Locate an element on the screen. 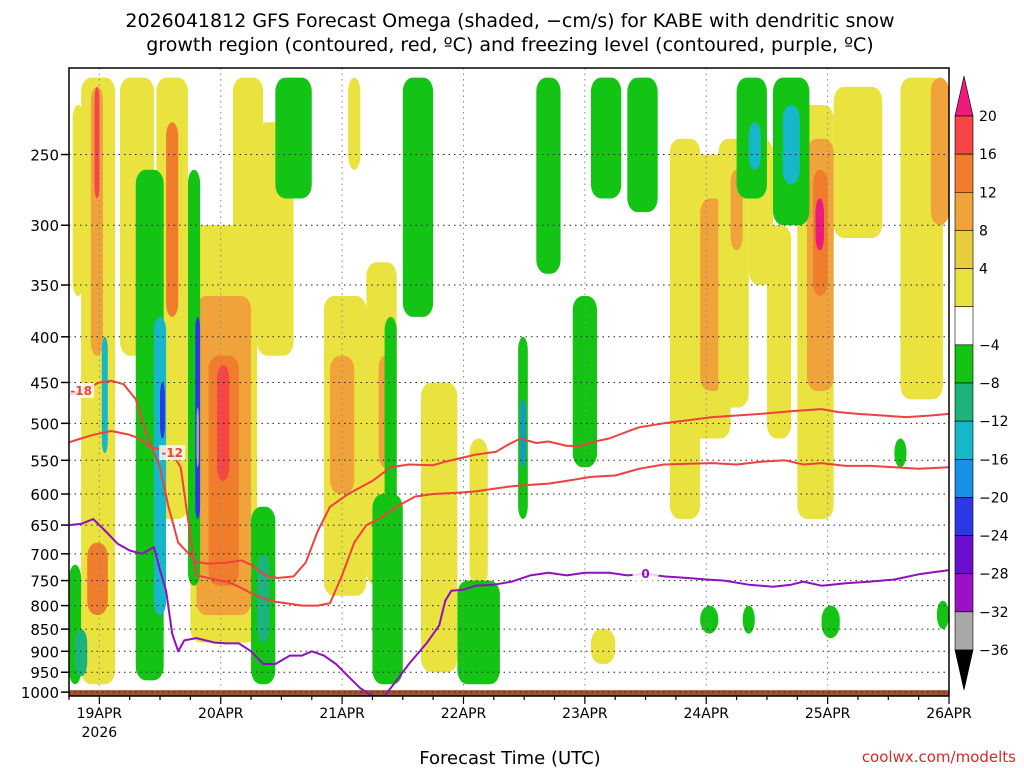 This screenshot has height=768, width=1024. colorbar-label: −12 is located at coordinates (994, 422).